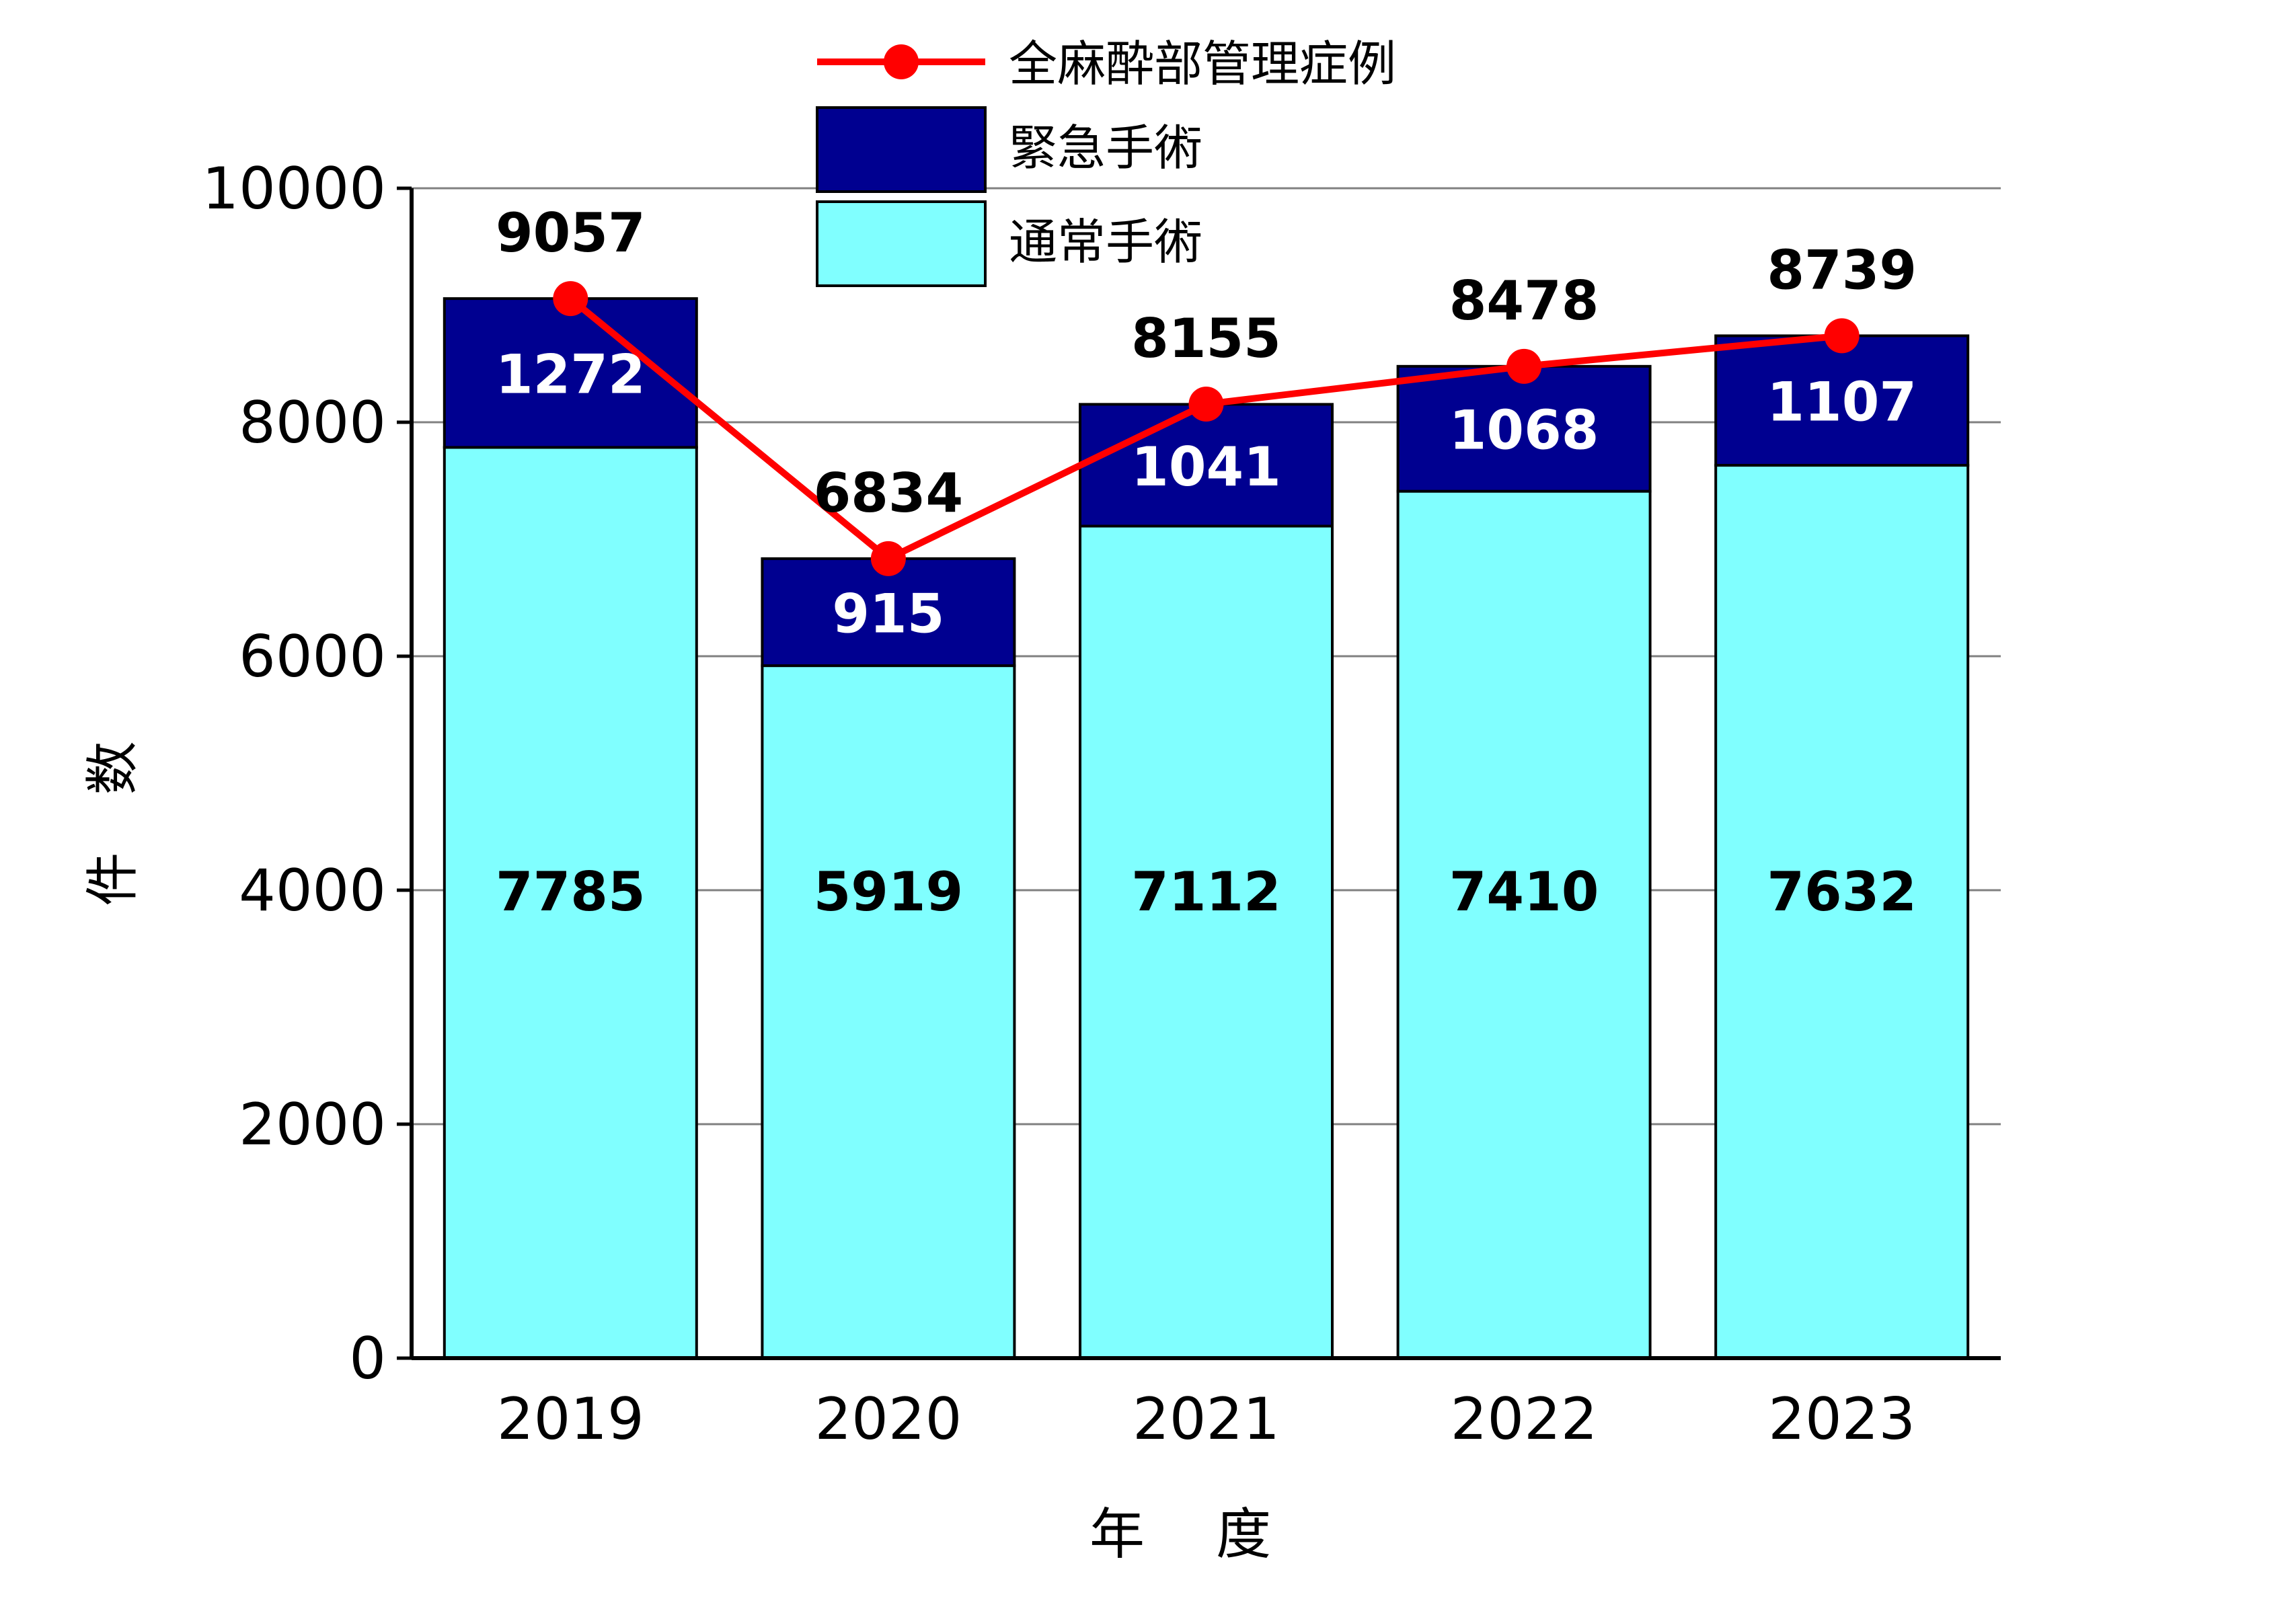 Image resolution: width=2296 pixels, height=1617 pixels. Describe the element at coordinates (313, 423) in the screenshot. I see `y-tick-label: 8000` at that location.